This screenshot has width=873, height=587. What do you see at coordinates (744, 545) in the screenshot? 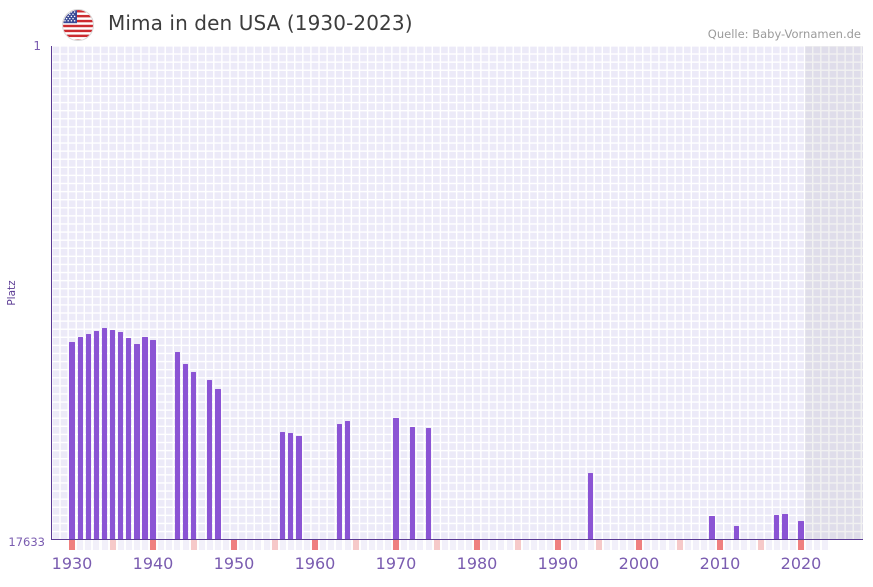
I see `x-tick-marker-2013` at bounding box center [744, 545].